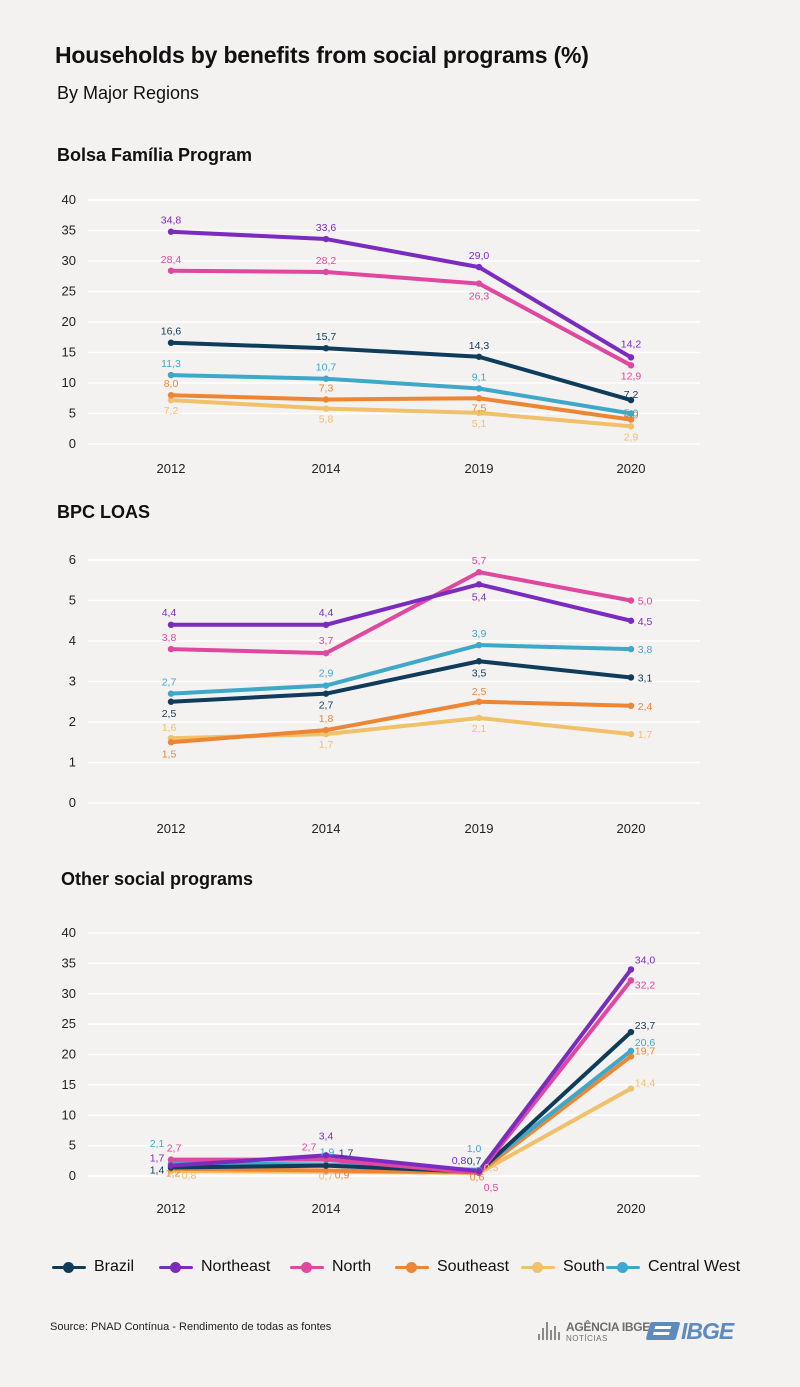 Image resolution: width=800 pixels, height=1387 pixels. What do you see at coordinates (326, 420) in the screenshot?
I see `data-label-south: 5,8` at bounding box center [326, 420].